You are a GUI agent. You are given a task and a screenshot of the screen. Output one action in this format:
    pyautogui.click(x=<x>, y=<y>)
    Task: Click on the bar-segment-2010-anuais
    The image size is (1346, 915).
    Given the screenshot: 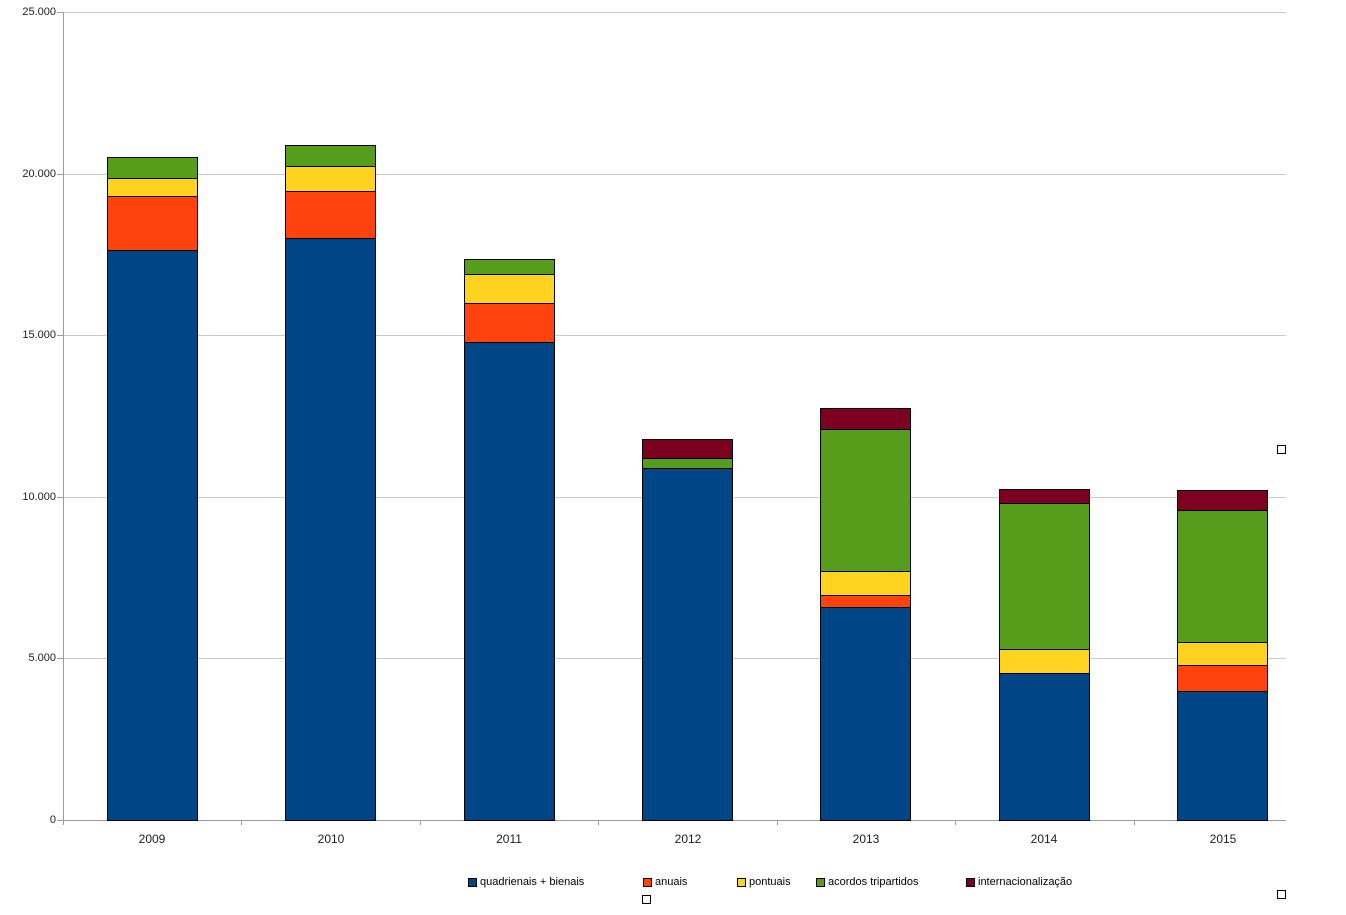 What is the action you would take?
    pyautogui.click(x=330, y=215)
    